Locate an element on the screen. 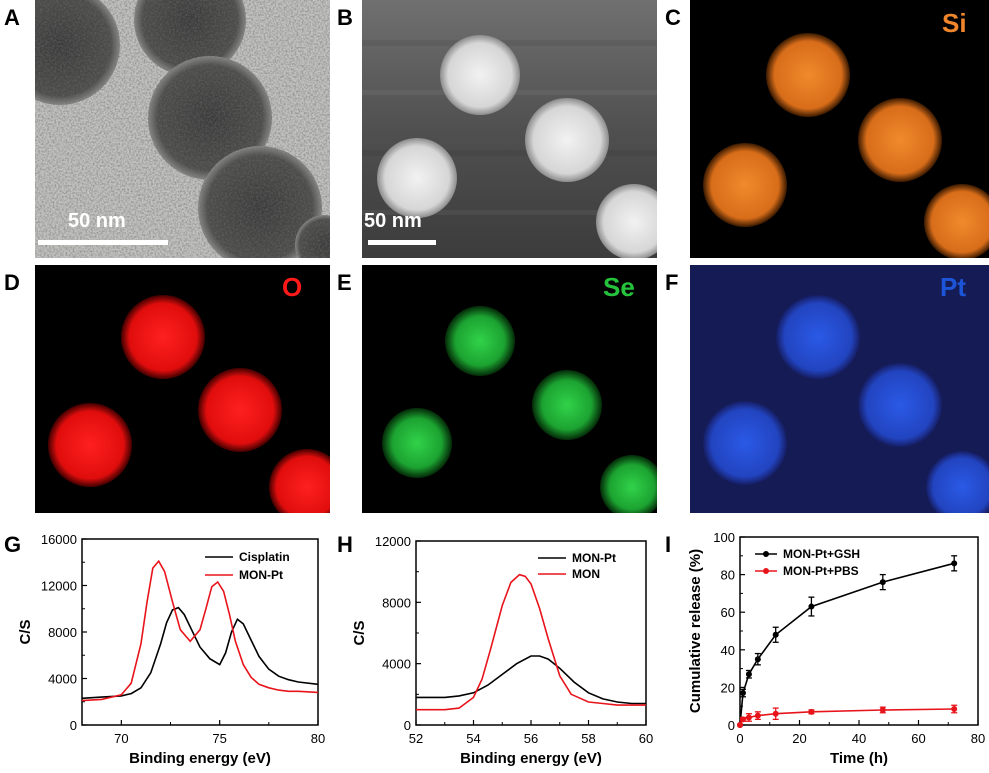 This screenshot has height=773, width=989. haadf-micrograph is located at coordinates (509, 129).